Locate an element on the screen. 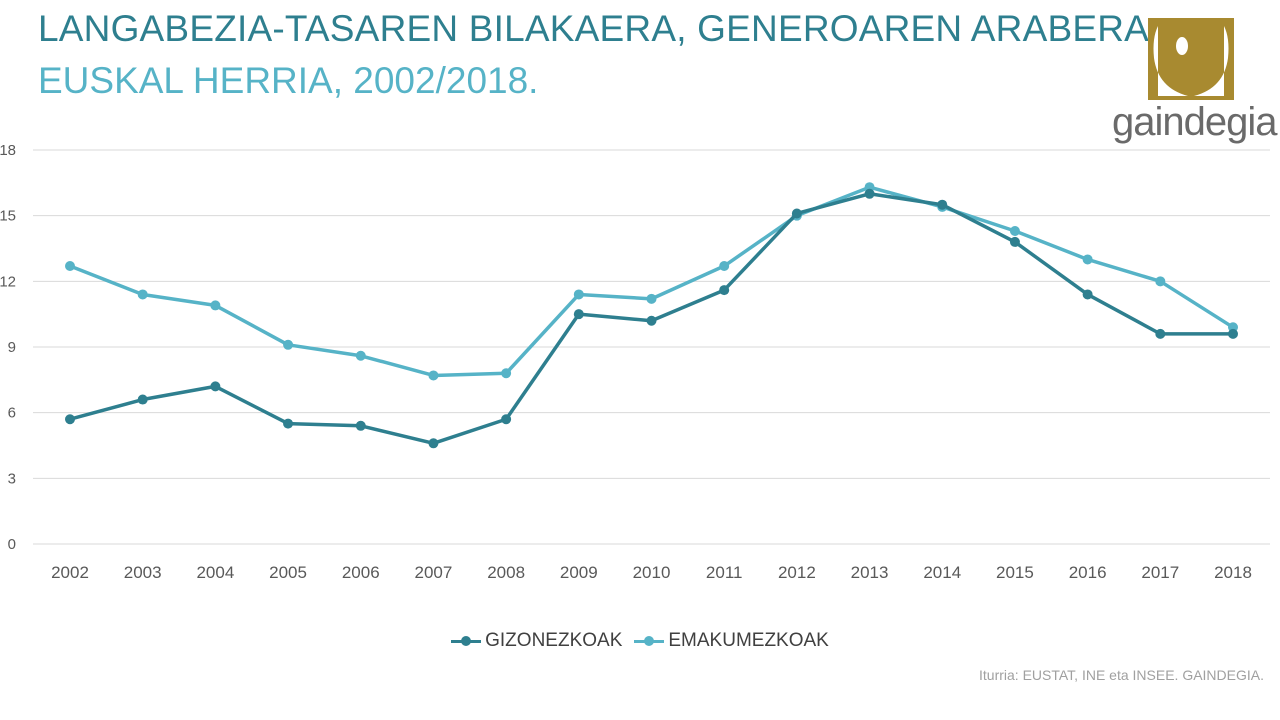  x-tick-label: 2012 is located at coordinates (797, 572).